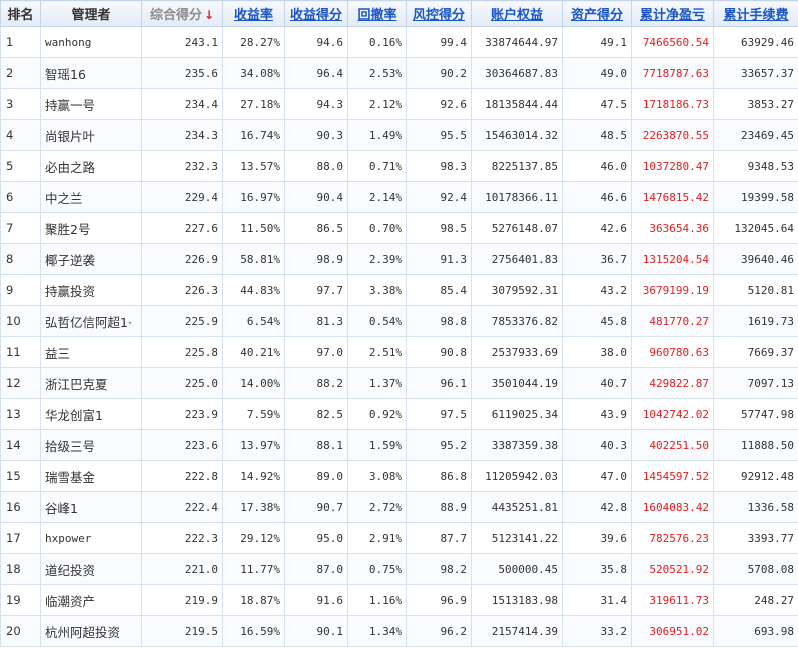 The image size is (798, 649). Describe the element at coordinates (20, 135) in the screenshot. I see `rank-cell: 4` at that location.